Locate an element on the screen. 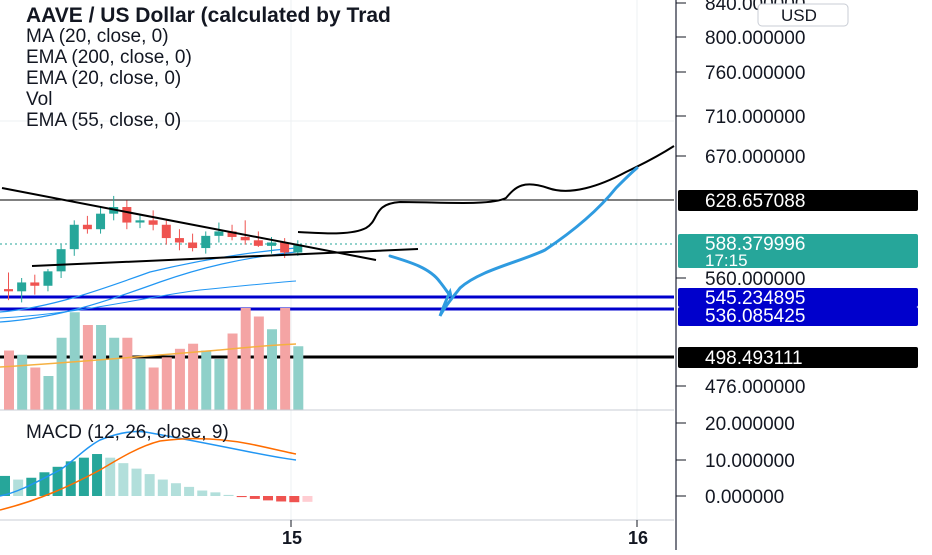  projection-path-blue is located at coordinates (513, 241).